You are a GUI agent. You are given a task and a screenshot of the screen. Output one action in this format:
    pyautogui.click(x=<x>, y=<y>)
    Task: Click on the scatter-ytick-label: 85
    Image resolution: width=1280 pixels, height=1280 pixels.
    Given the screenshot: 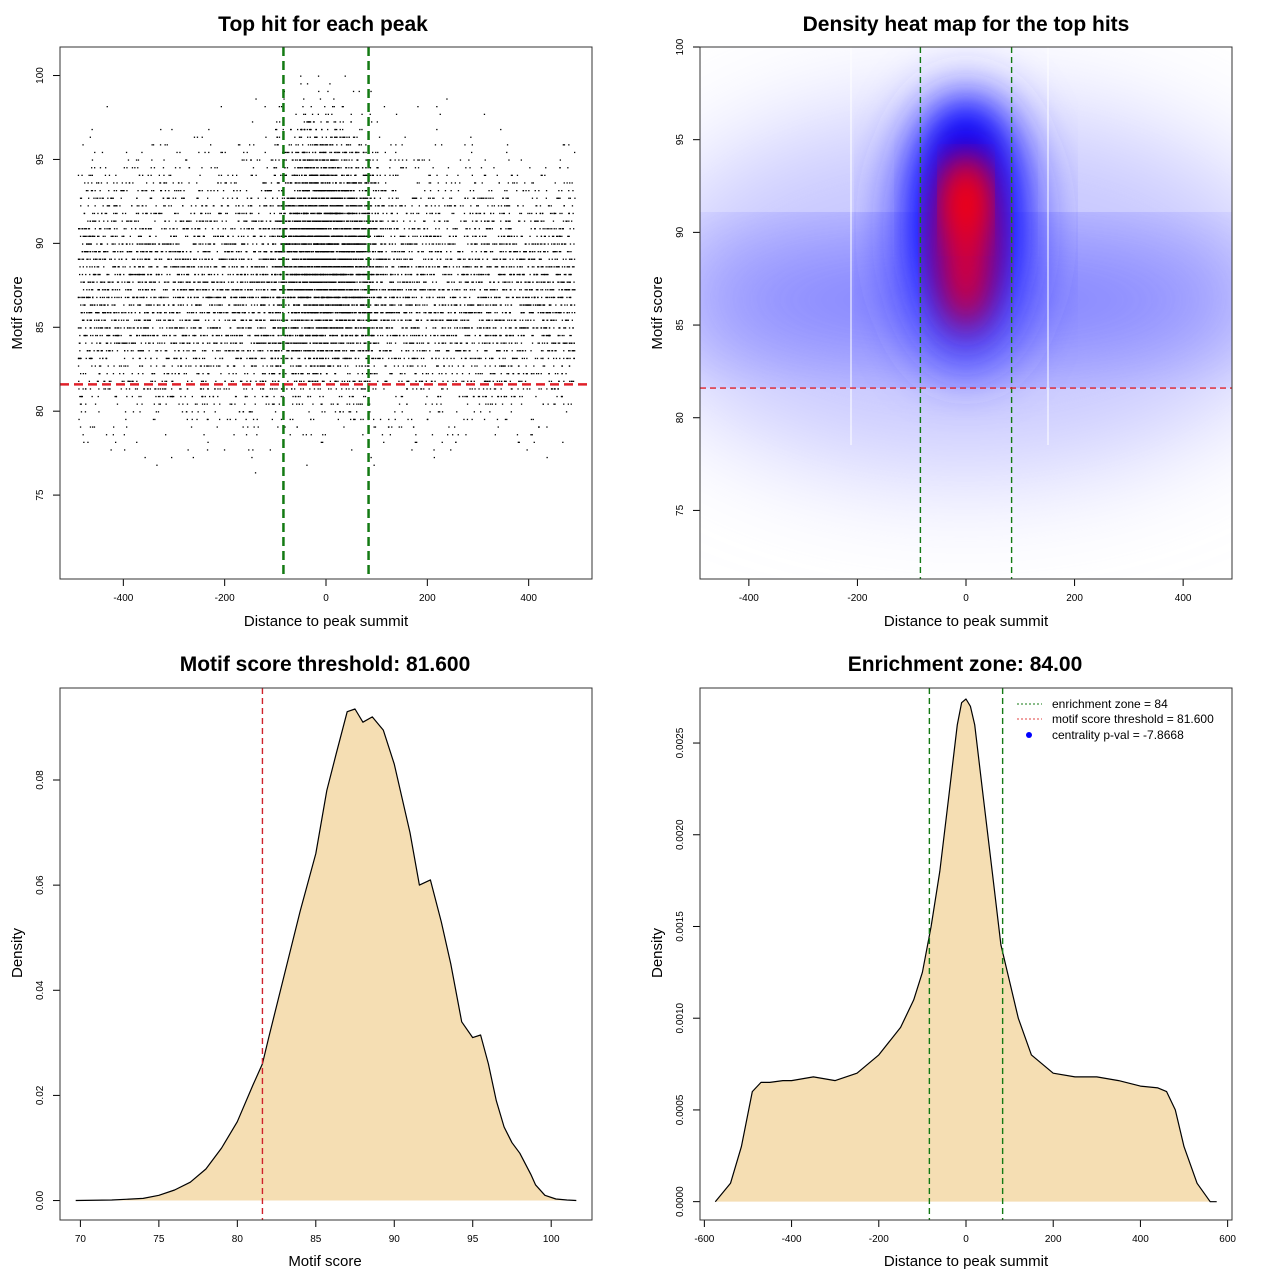 What is the action you would take?
    pyautogui.click(x=40, y=327)
    